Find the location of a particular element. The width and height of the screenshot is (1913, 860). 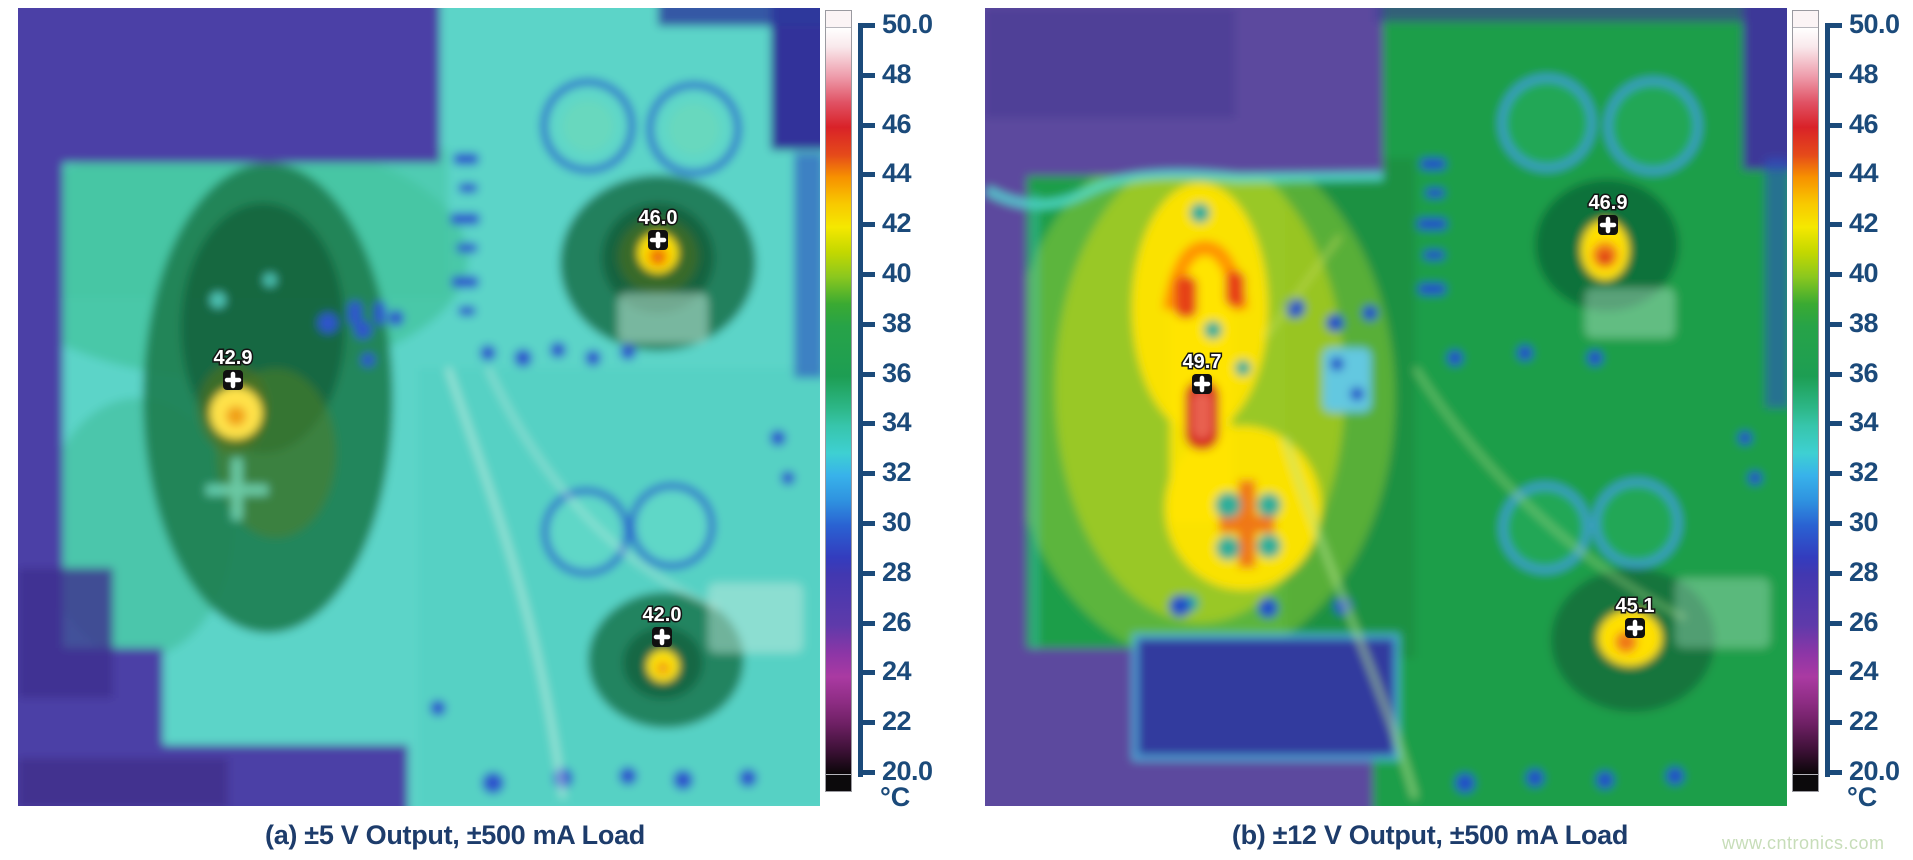

spot-temperature-label: 49.7 is located at coordinates (1202, 362).